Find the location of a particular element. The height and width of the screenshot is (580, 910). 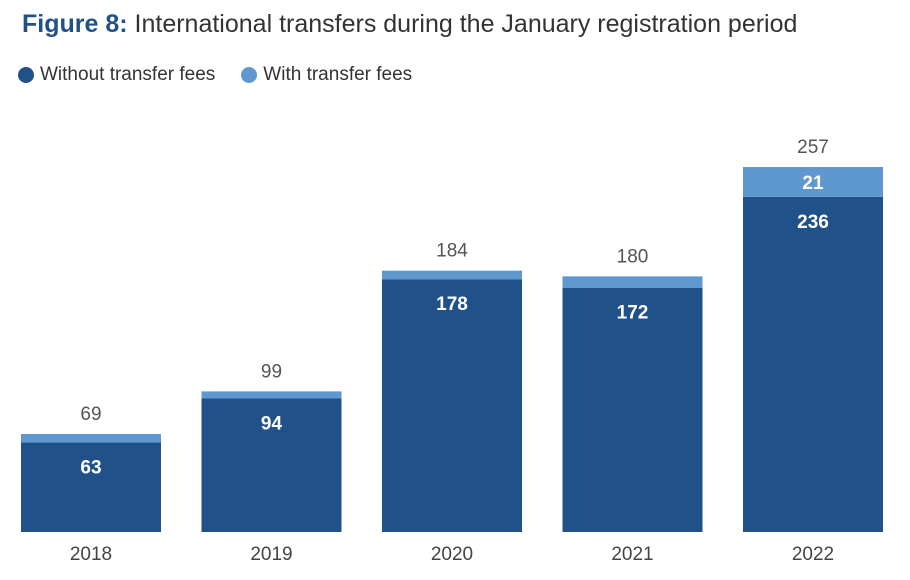

value-label-without-fees: 178 is located at coordinates (452, 304).